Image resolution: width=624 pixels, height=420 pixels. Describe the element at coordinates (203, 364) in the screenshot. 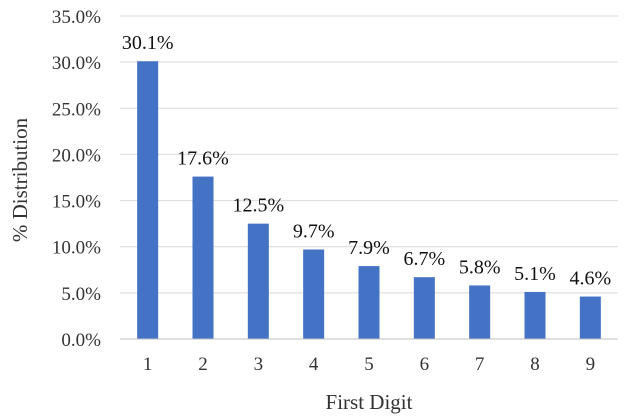

I see `x-tick-label: 2` at that location.